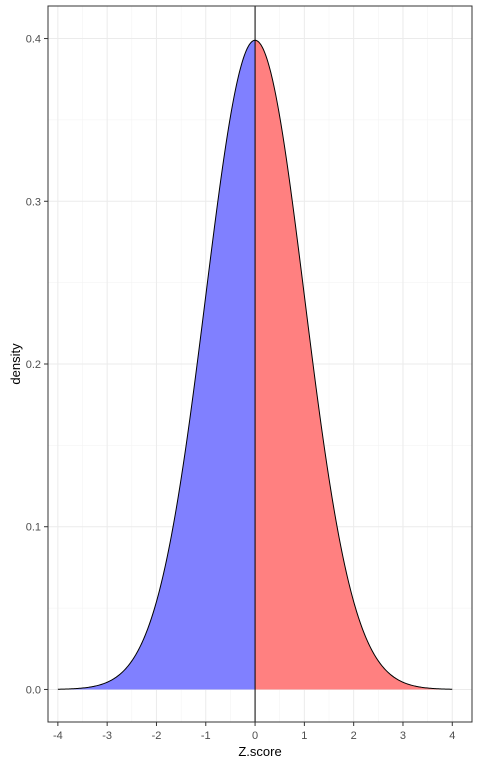 This screenshot has height=768, width=480. I want to click on x-tick-label: -1, so click(206, 736).